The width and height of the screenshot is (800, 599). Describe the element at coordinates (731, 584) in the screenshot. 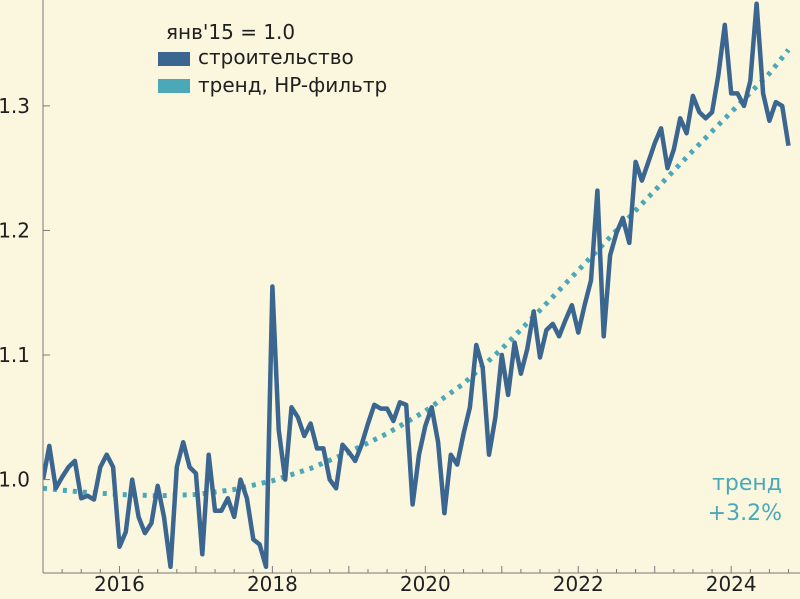

I see `x-tick-label: 2024` at that location.